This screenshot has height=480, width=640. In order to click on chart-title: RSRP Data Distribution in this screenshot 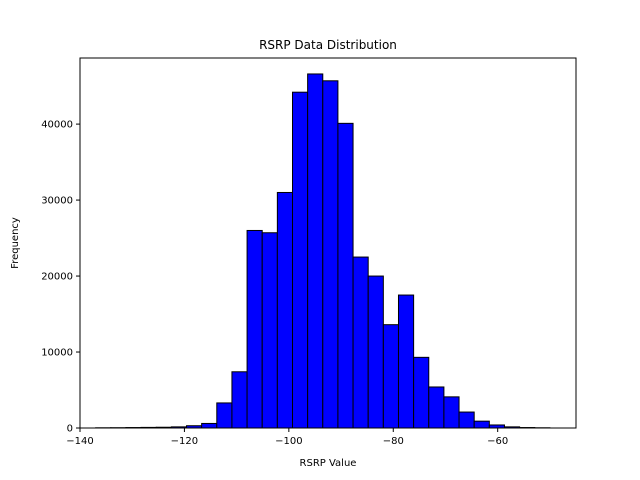, I will do `click(328, 45)`.